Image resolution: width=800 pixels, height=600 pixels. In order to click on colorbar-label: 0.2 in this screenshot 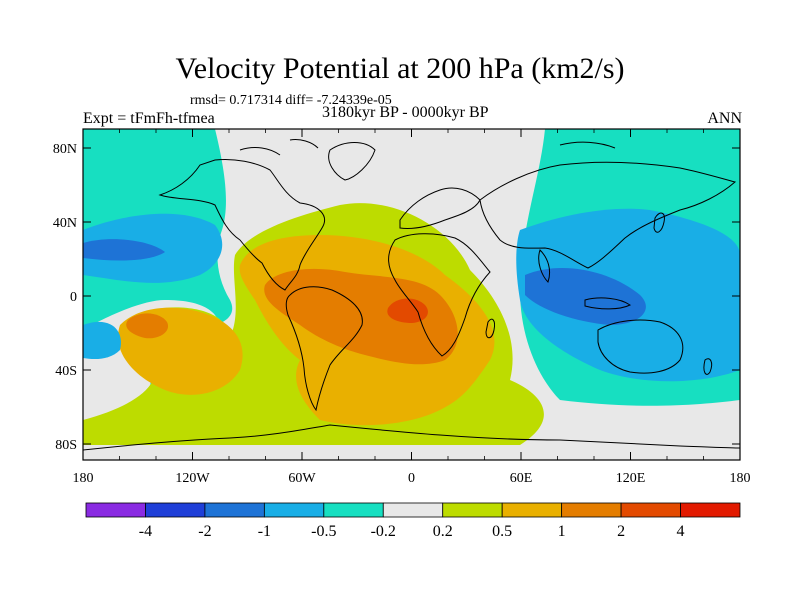, I will do `click(443, 531)`.